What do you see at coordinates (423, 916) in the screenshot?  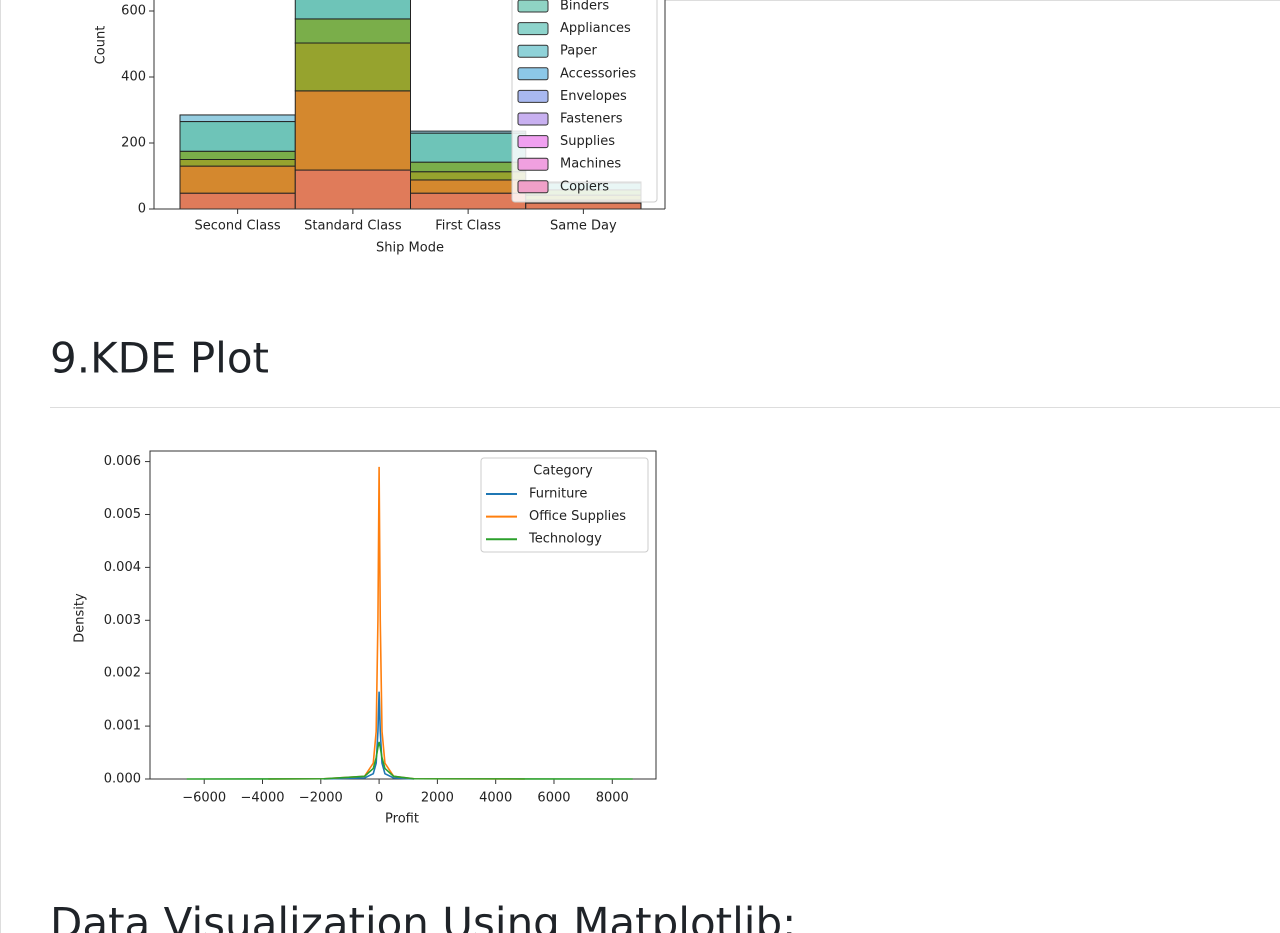 I see `section-heading: Data Visualization Using Matplotlib:` at bounding box center [423, 916].